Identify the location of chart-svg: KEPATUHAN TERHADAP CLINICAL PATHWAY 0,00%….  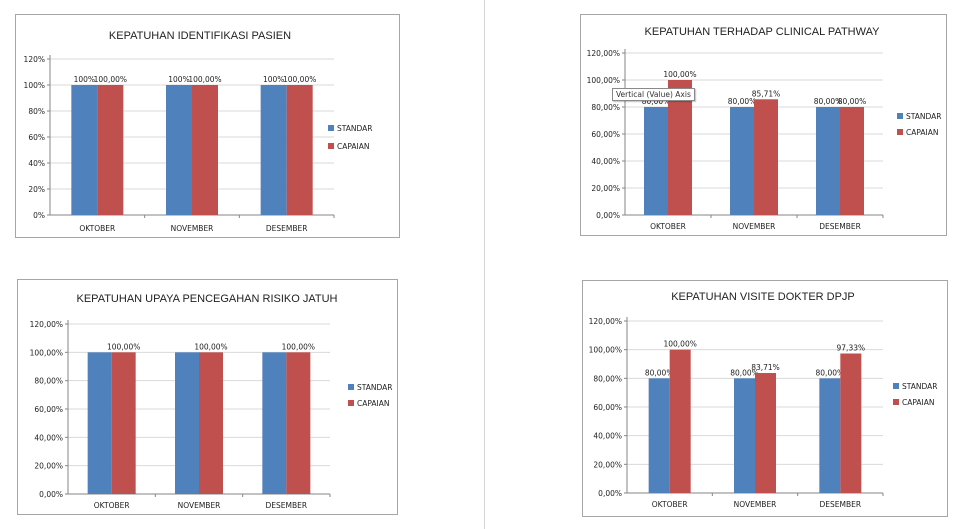
(764, 128).